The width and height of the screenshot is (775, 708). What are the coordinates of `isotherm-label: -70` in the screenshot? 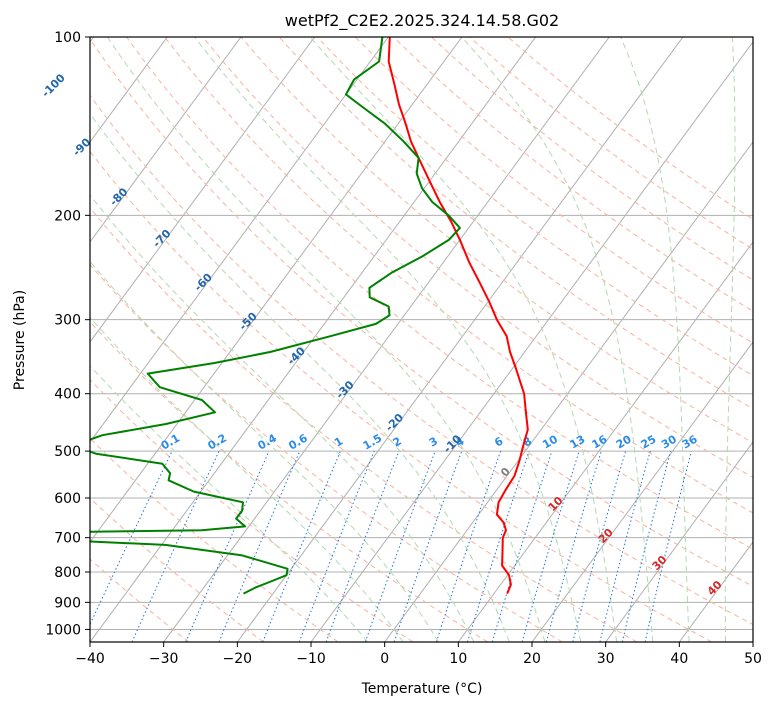 It's located at (161, 238).